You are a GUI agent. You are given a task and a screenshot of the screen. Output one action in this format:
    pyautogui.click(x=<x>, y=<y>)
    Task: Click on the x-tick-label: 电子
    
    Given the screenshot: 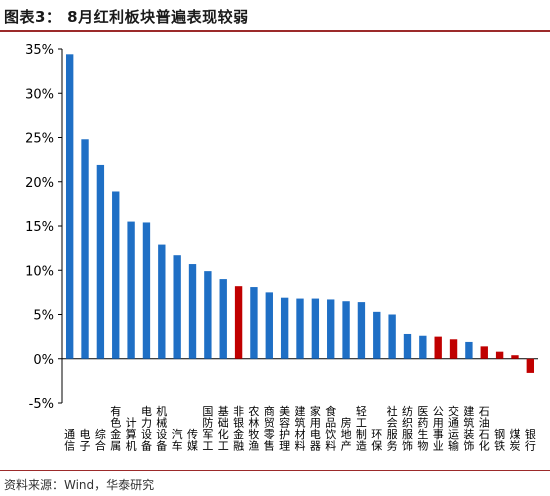 What is the action you would take?
    pyautogui.click(x=85, y=440)
    